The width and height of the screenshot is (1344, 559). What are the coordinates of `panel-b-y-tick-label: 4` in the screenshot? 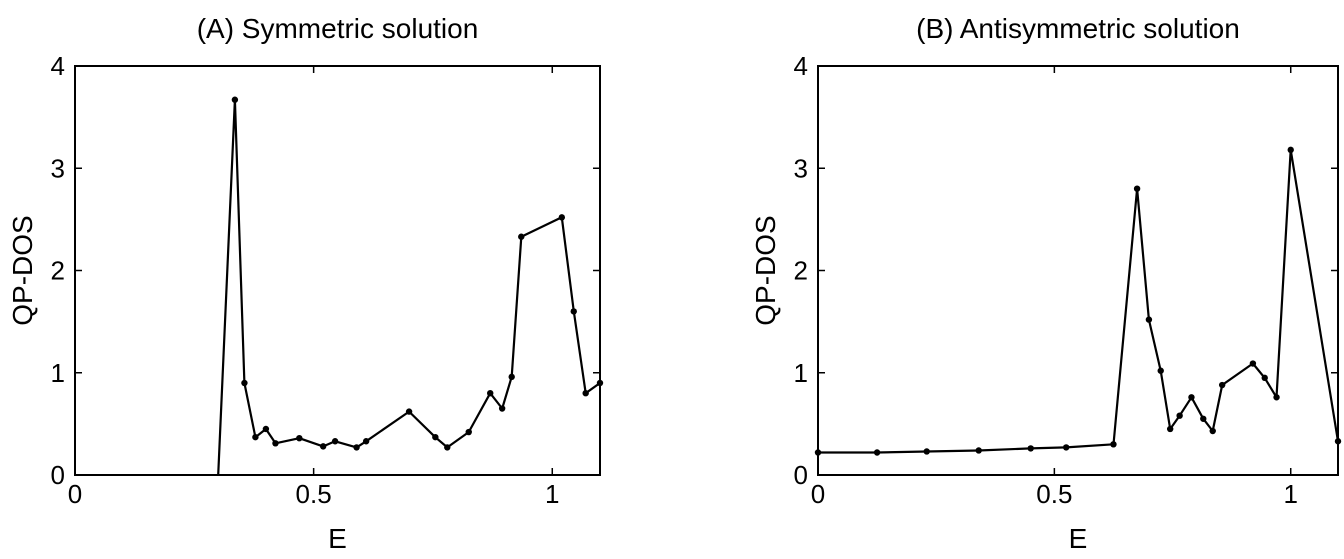 It's located at (801, 66).